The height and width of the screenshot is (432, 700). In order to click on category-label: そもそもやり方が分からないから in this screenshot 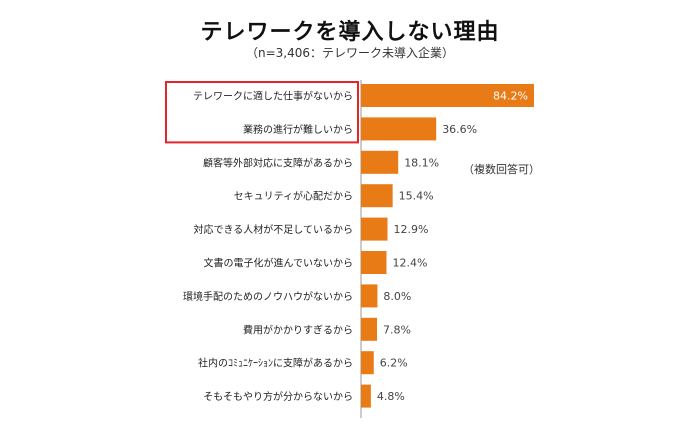, I will do `click(278, 396)`.